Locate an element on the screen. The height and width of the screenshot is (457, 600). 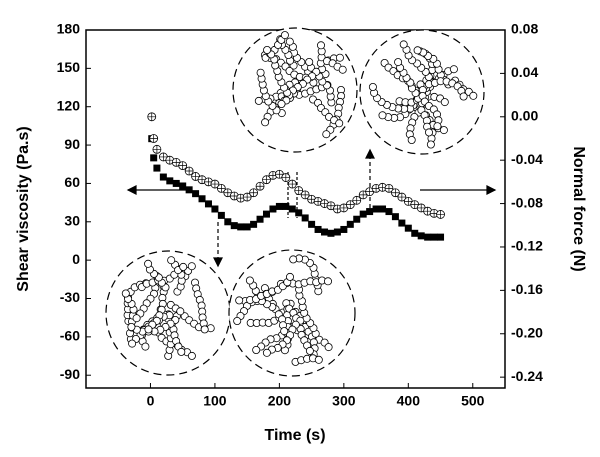
y2-tick-label: -0.16 is located at coordinates (527, 289).